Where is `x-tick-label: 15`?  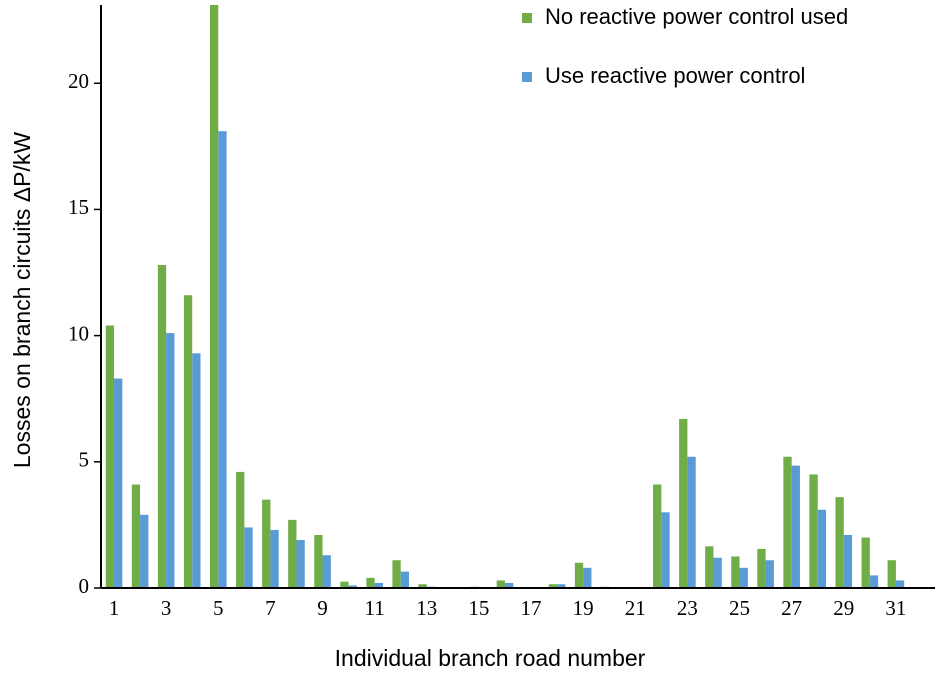
x-tick-label: 15 is located at coordinates (478, 608).